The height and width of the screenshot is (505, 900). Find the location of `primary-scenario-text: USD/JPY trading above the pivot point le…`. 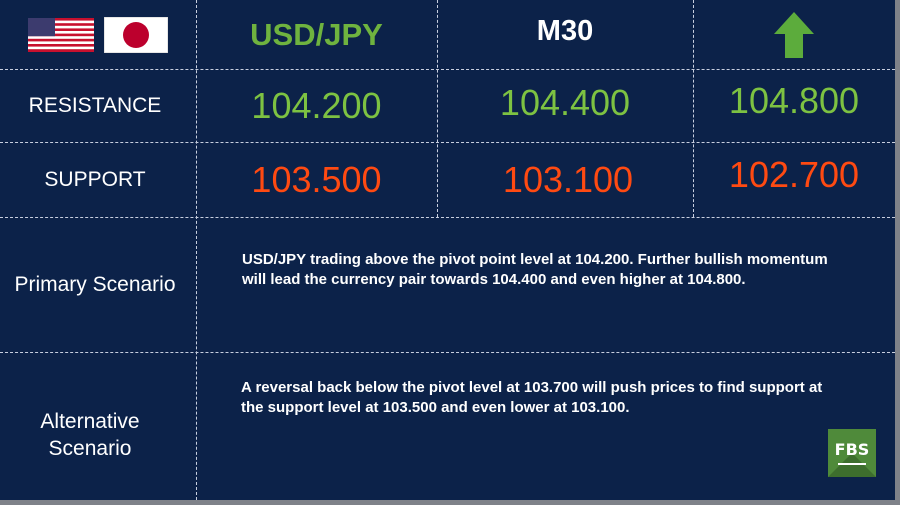

primary-scenario-text: USD/JPY trading above the pivot point le… is located at coordinates (535, 269).